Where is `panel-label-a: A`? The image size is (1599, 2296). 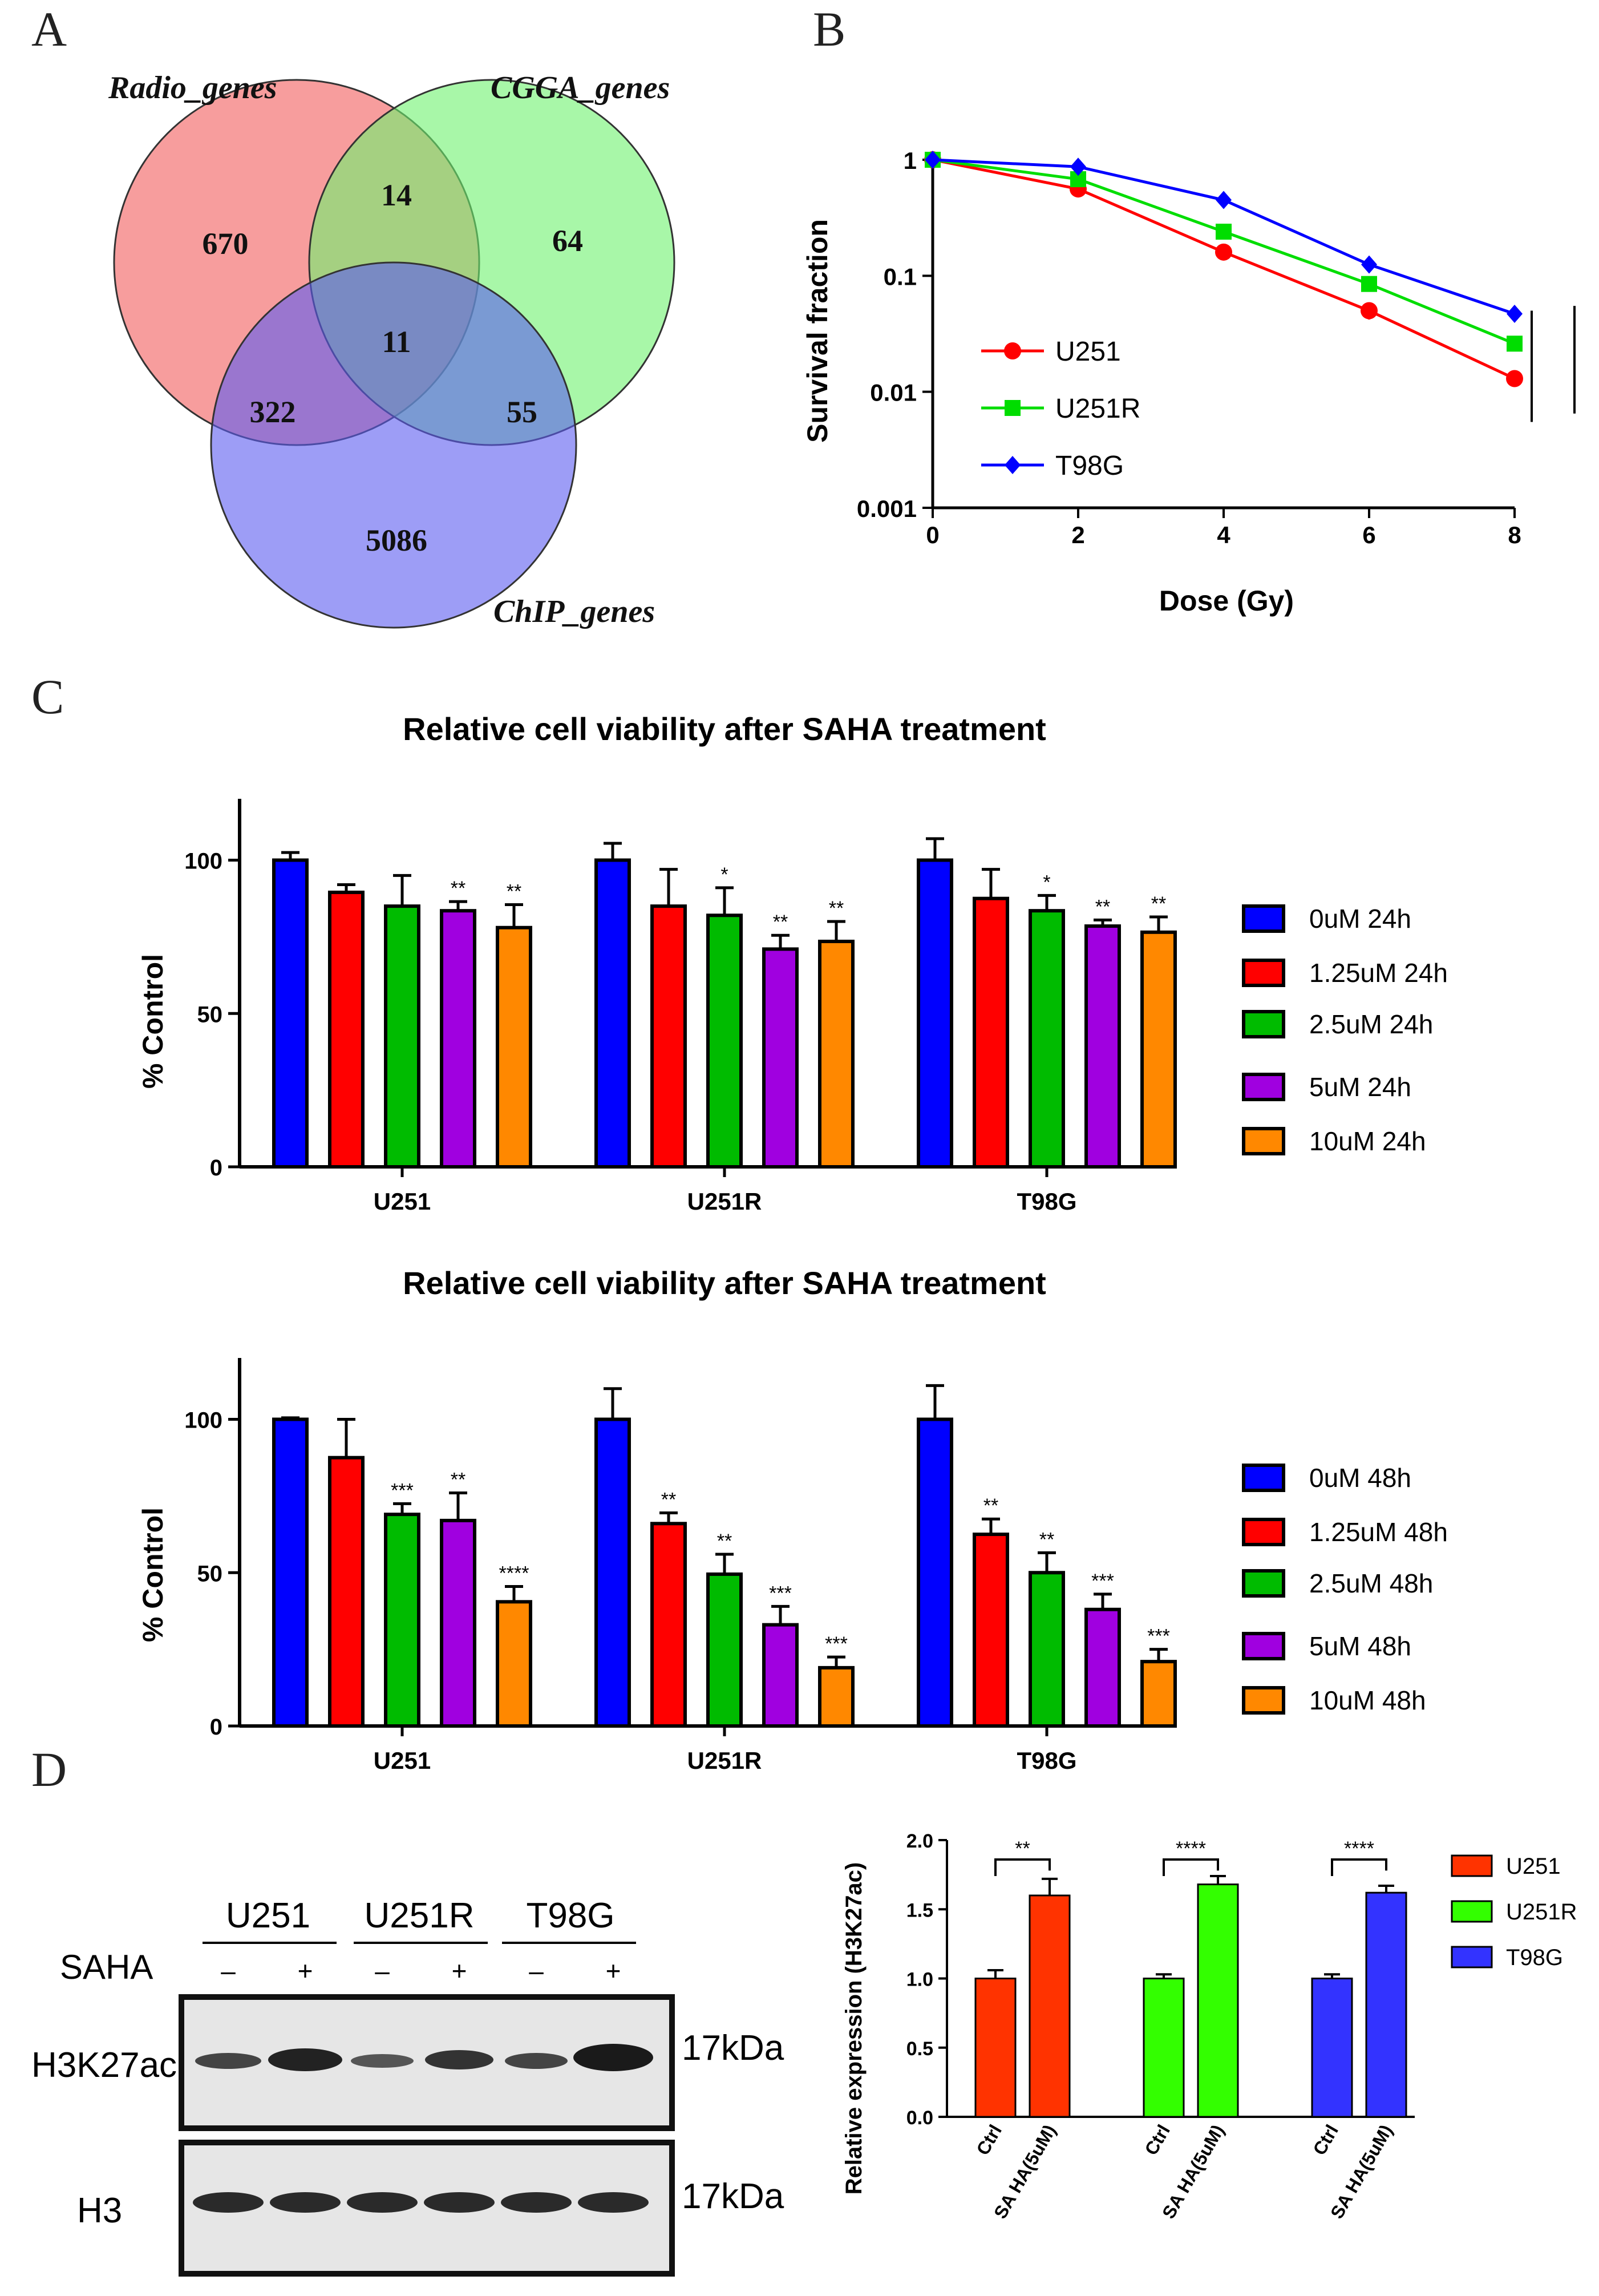
panel-label-a: A is located at coordinates (49, 29).